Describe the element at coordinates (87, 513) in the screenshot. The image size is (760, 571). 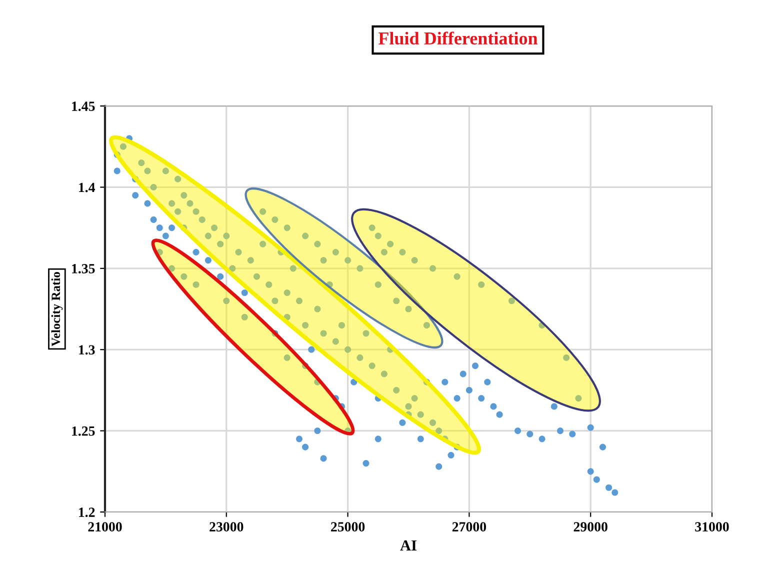
I see `y-tick-label: 1.2` at that location.